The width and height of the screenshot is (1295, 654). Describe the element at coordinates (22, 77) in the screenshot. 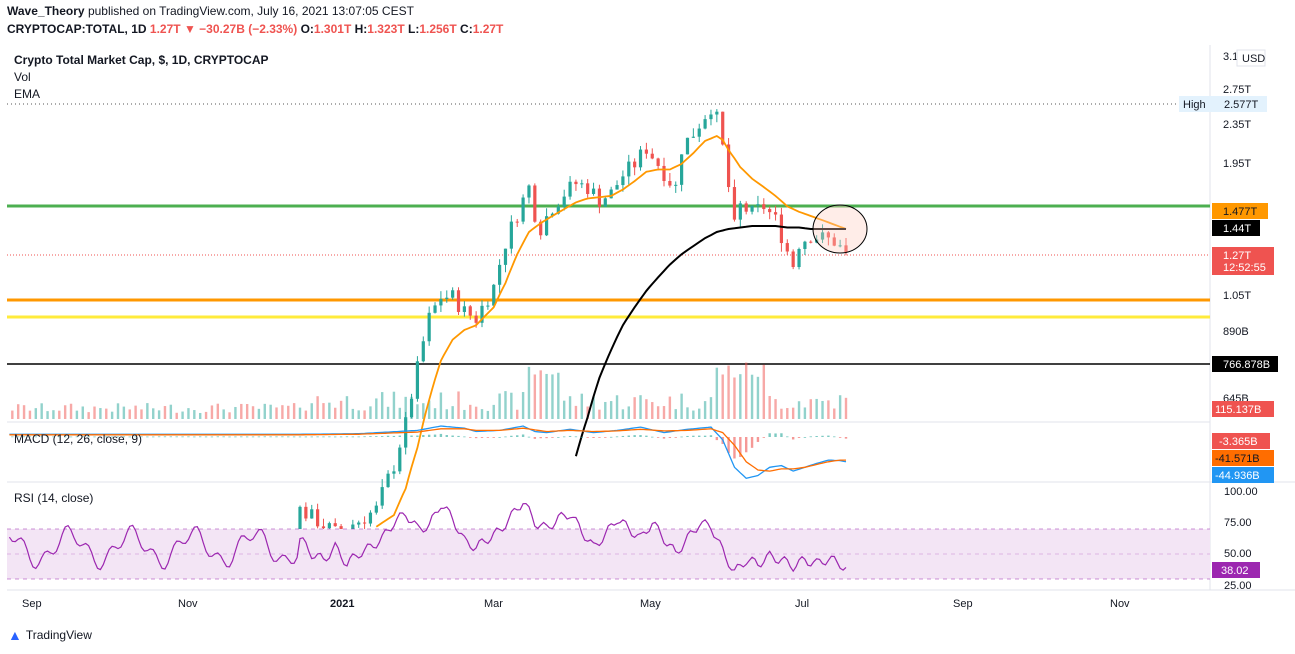

I see `vol-legend: Vol` at that location.